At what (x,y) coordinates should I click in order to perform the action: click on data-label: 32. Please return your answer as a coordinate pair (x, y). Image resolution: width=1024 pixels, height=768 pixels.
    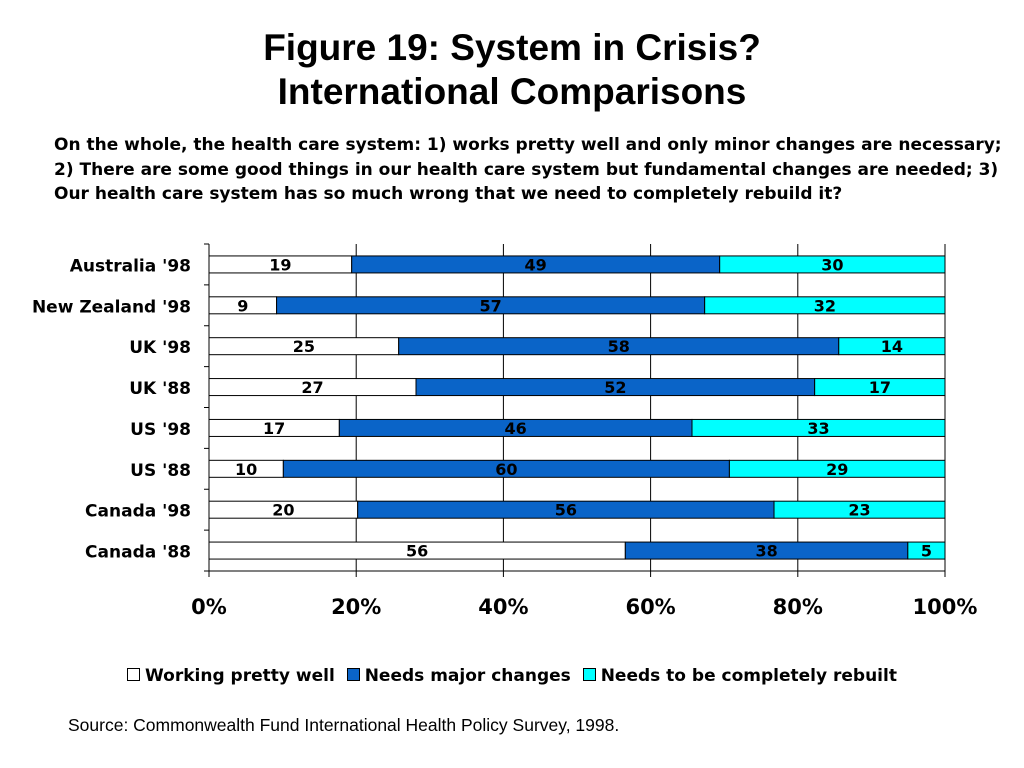
    Looking at the image, I should click on (825, 305).